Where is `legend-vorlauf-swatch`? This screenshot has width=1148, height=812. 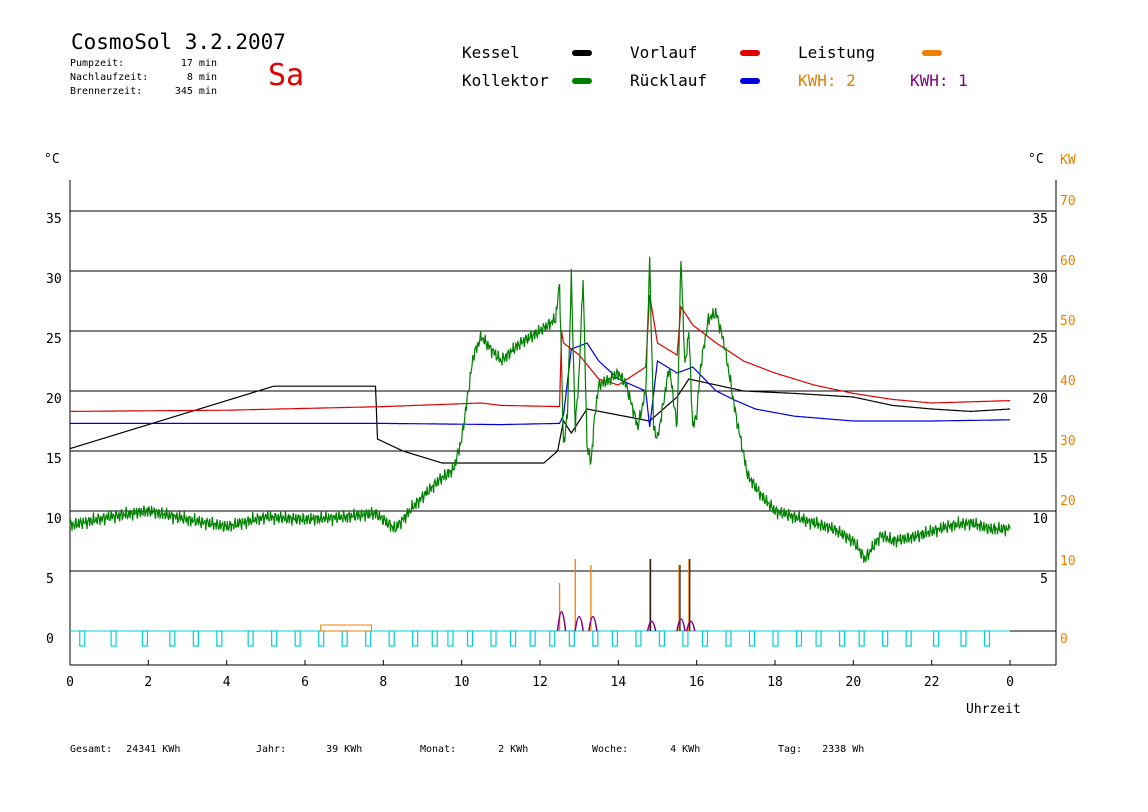
legend-vorlauf-swatch is located at coordinates (750, 53).